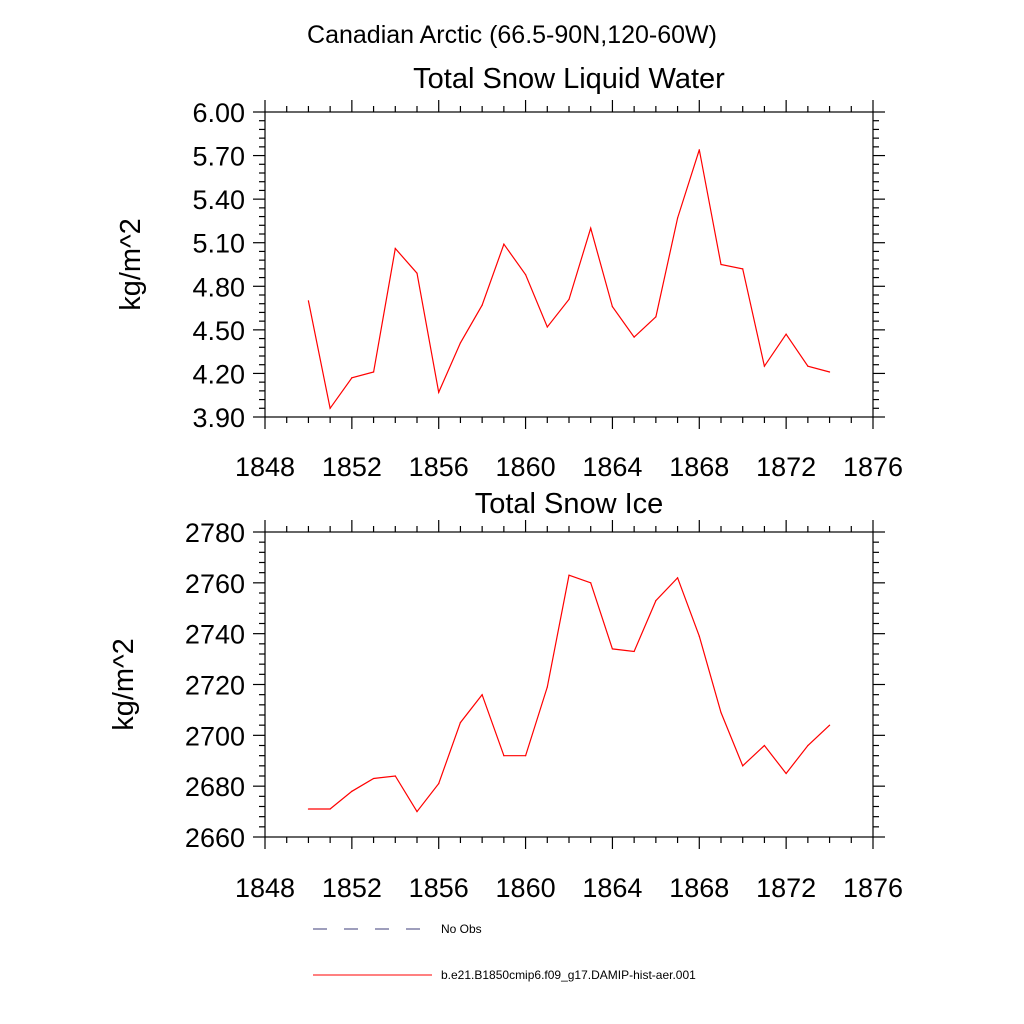 The width and height of the screenshot is (1024, 1024). What do you see at coordinates (218, 113) in the screenshot?
I see `y-tick-label: 6.00` at bounding box center [218, 113].